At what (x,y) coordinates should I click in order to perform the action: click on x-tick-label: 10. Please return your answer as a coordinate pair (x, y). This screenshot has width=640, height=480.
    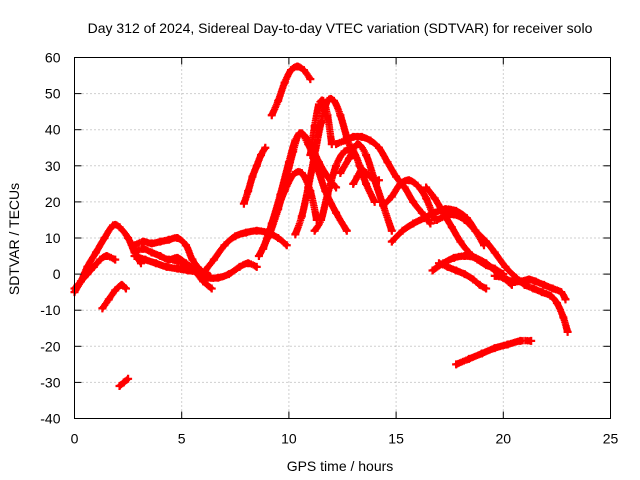
    Looking at the image, I should click on (289, 439).